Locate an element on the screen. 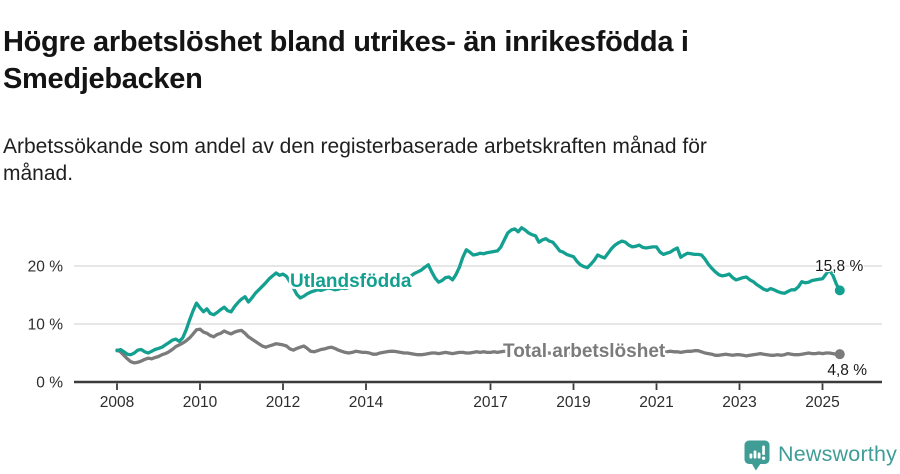 This screenshot has height=474, width=900. y-tick-label: 0 % is located at coordinates (49, 383).